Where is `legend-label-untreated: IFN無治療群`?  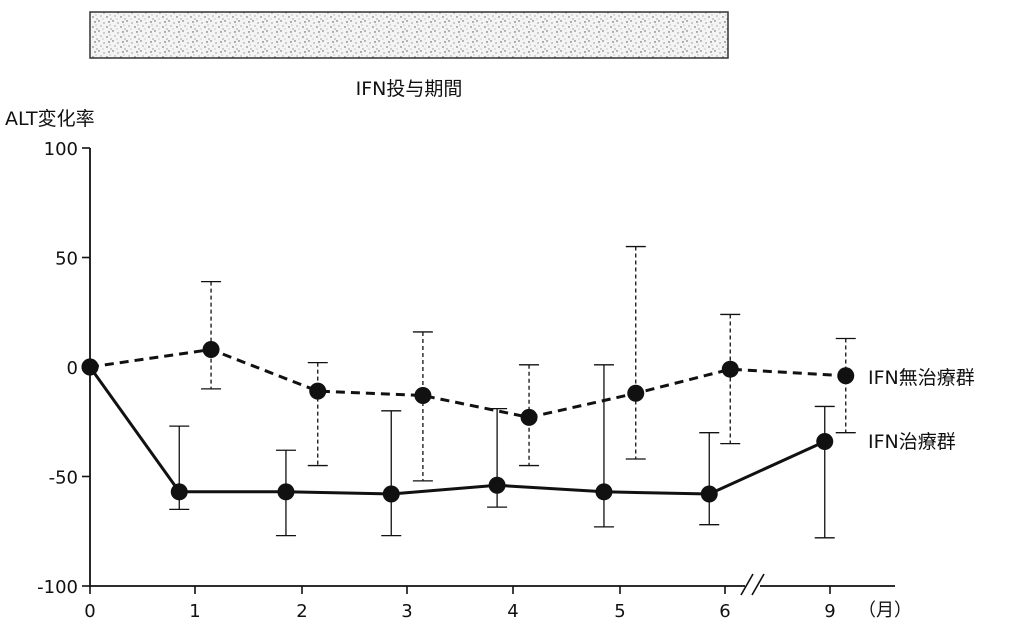 legend-label-untreated: IFN無治療群 is located at coordinates (921, 378).